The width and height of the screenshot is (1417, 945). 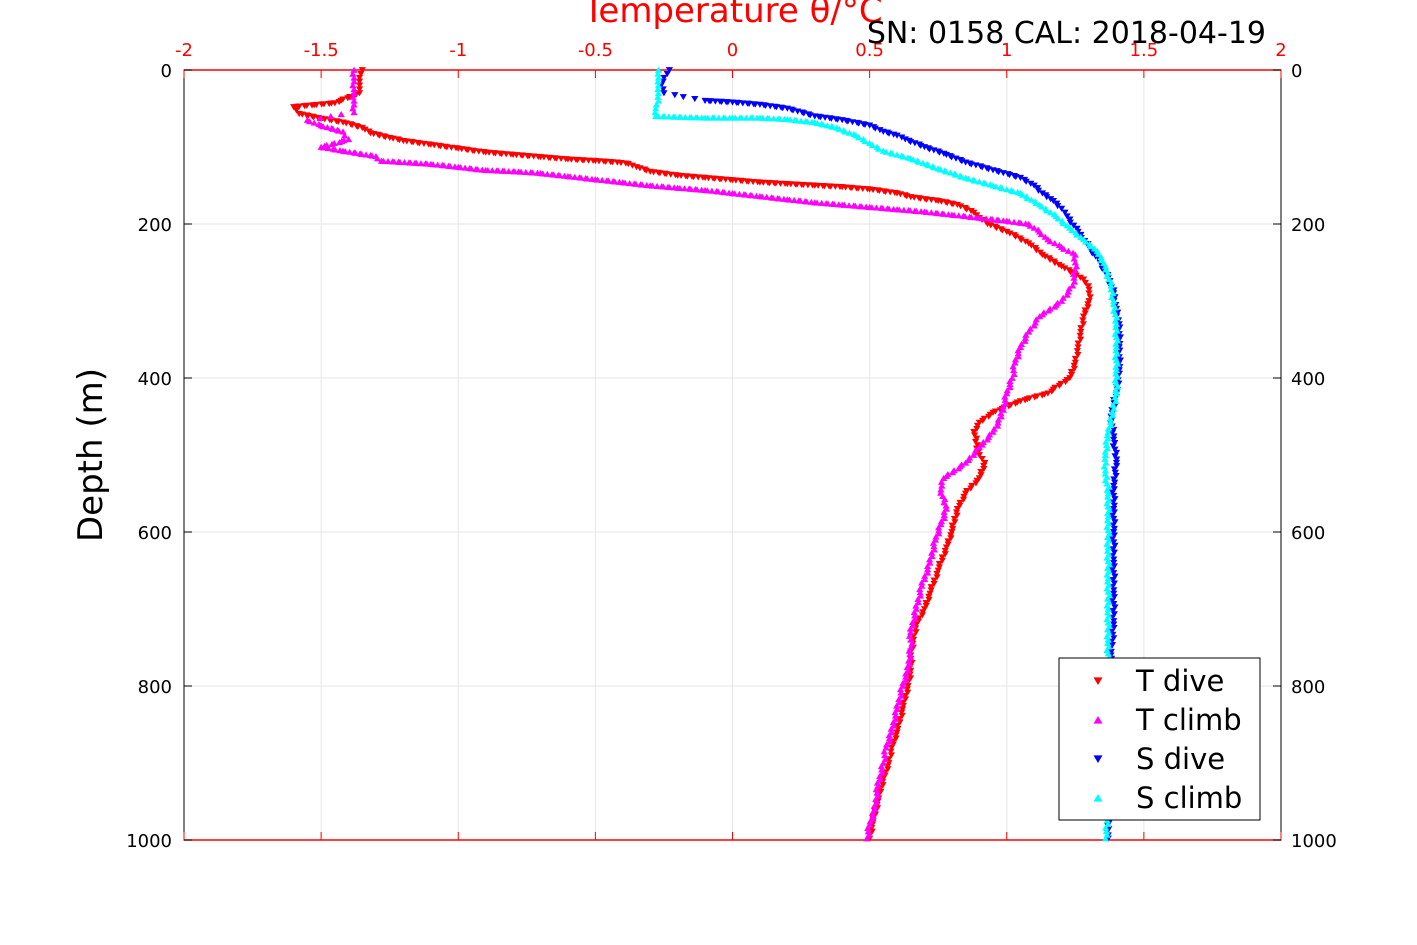 What do you see at coordinates (1159, 739) in the screenshot?
I see `legend: T dive T climb S dive S climb` at bounding box center [1159, 739].